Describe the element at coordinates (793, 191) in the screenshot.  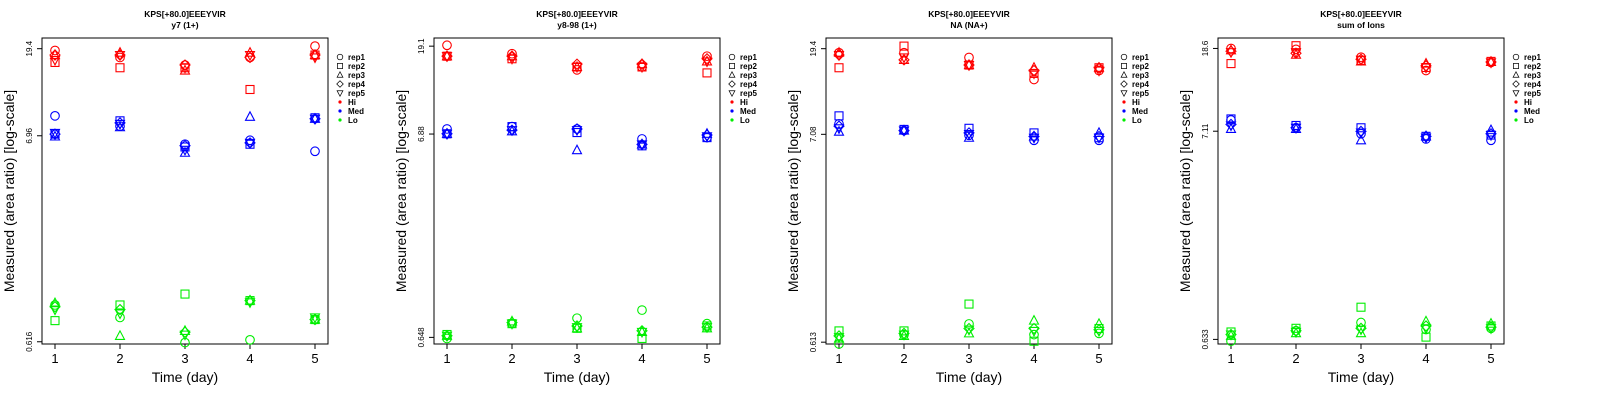
I see `y-axis-label: Measured (area ratio) [log-scale]` at that location.